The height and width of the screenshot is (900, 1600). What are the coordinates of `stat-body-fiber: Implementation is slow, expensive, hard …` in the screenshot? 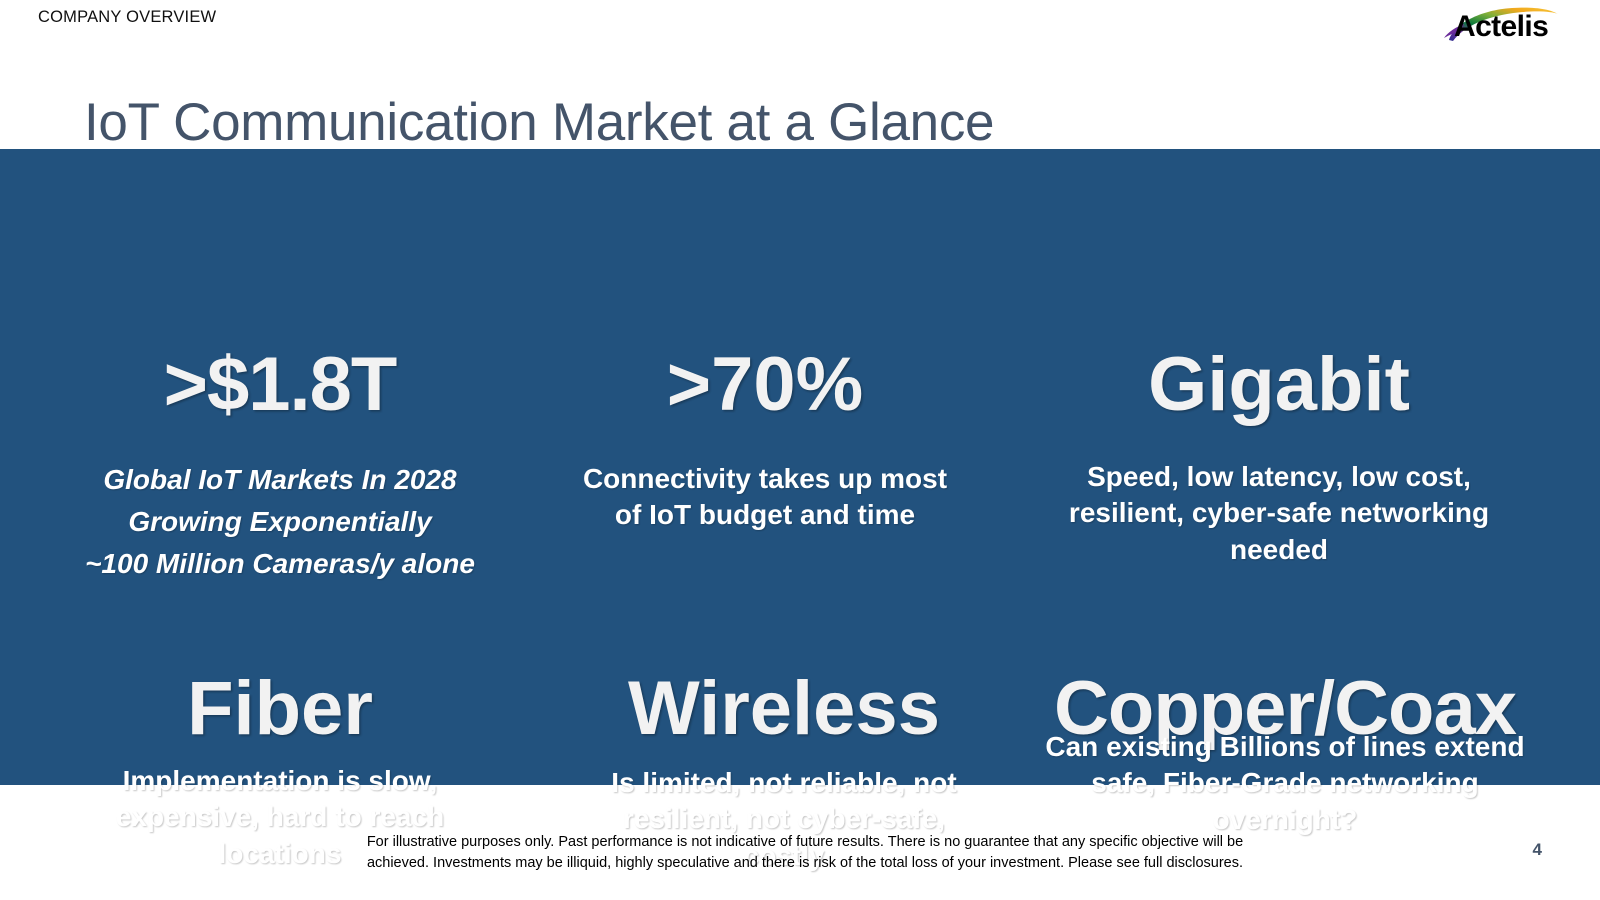 It's located at (280, 816).